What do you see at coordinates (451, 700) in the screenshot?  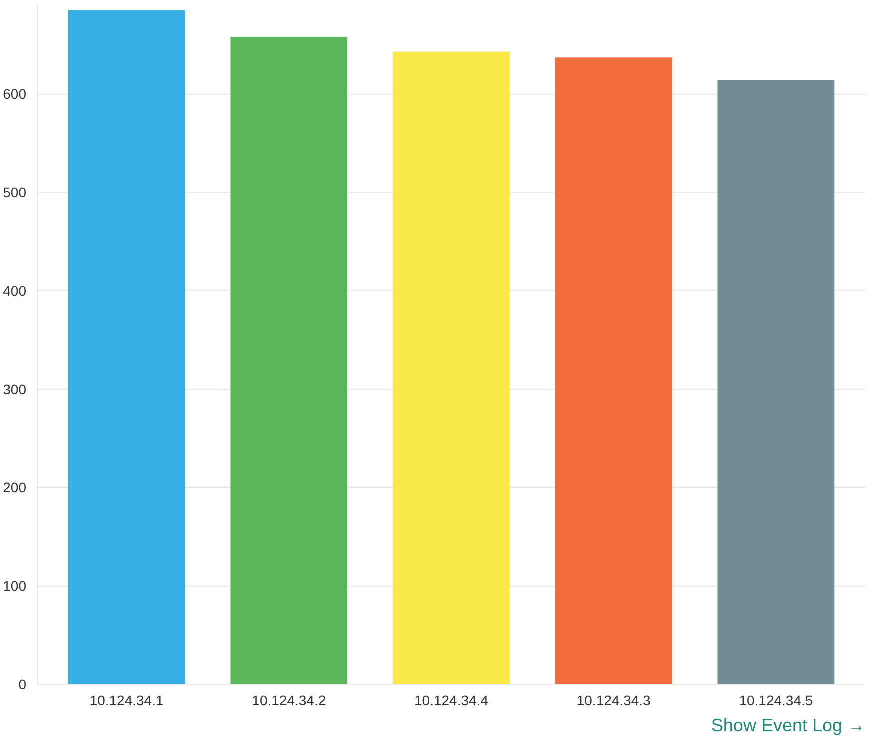 I see `x-tick-label: 10.124.34.4` at bounding box center [451, 700].